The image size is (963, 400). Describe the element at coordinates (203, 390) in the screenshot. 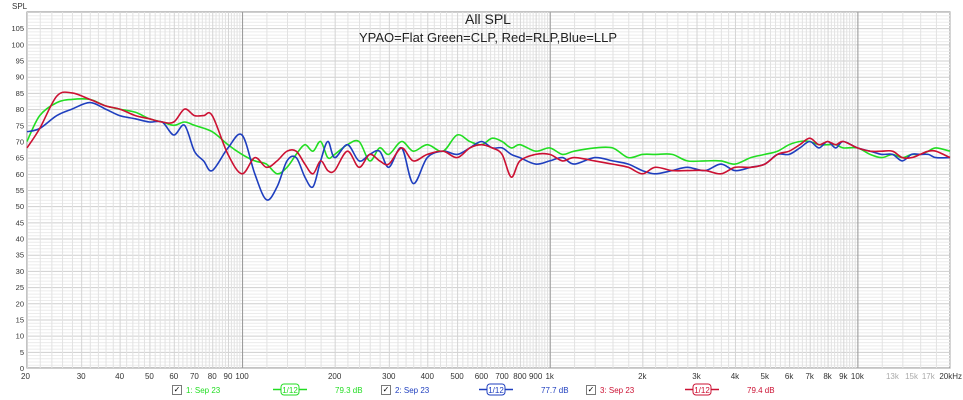

I see `legend-label-1: 1: Sep 23` at that location.